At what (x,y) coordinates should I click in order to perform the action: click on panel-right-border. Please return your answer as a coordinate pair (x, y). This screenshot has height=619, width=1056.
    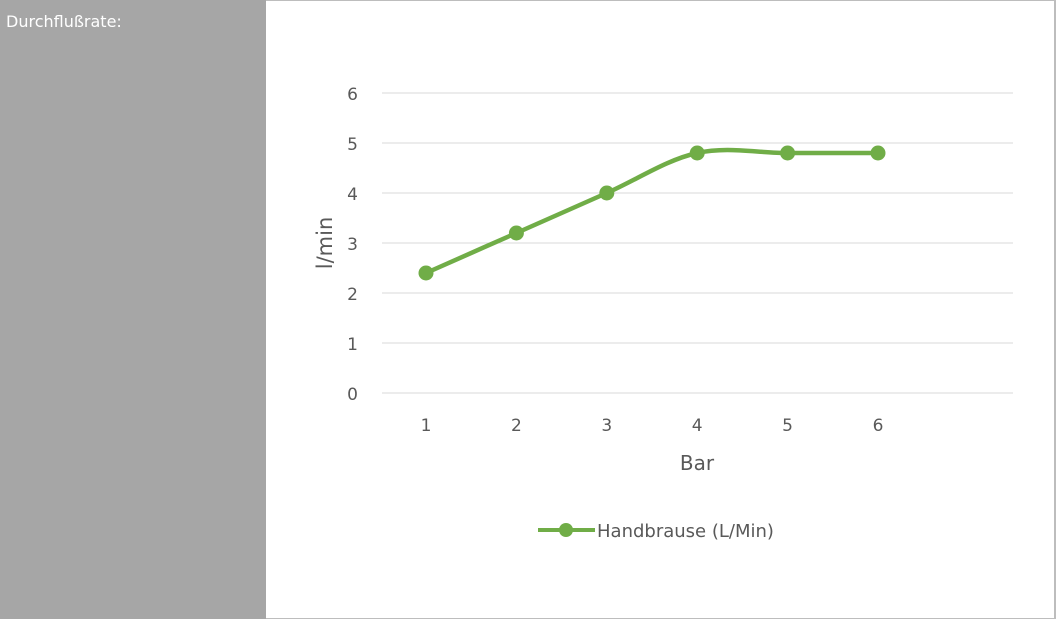
    Looking at the image, I should click on (1055, 309).